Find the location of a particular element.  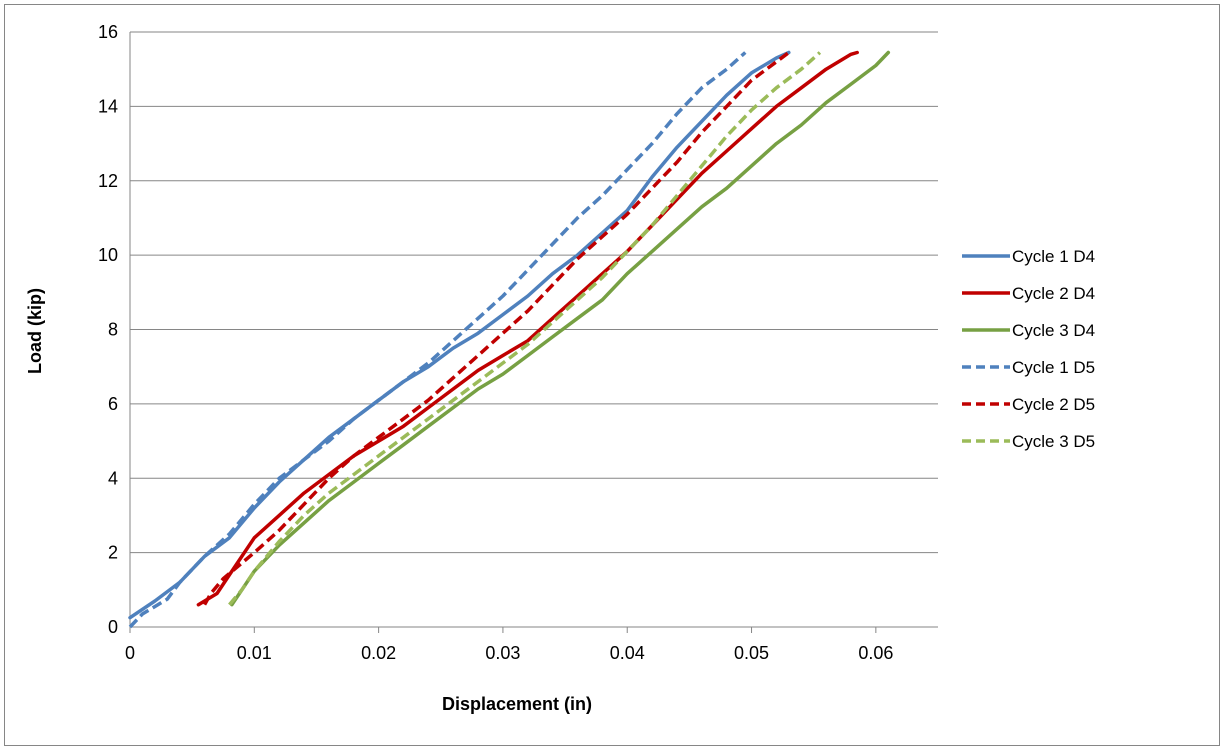

x-tick-label: 0.01 is located at coordinates (254, 653).